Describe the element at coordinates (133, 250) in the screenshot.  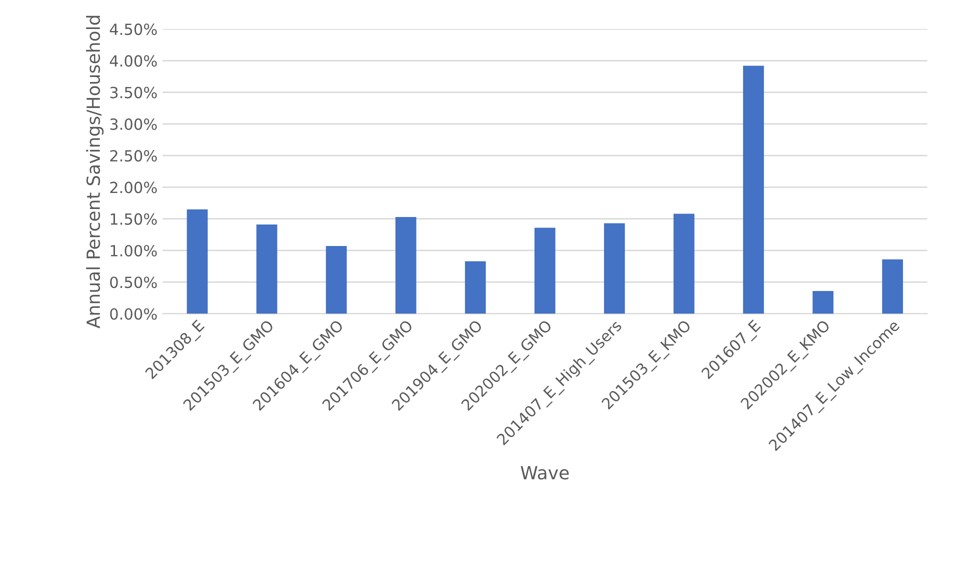
I see `y-tick-label: 1.00%` at that location.